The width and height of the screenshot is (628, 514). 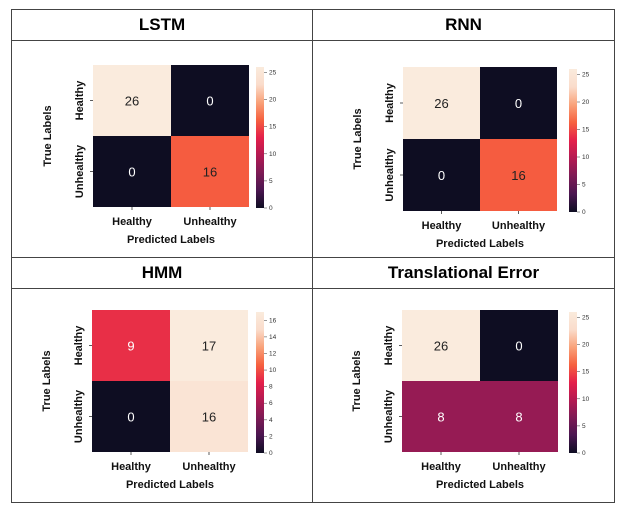 What do you see at coordinates (463, 25) in the screenshot?
I see `panel-title: RNN` at bounding box center [463, 25].